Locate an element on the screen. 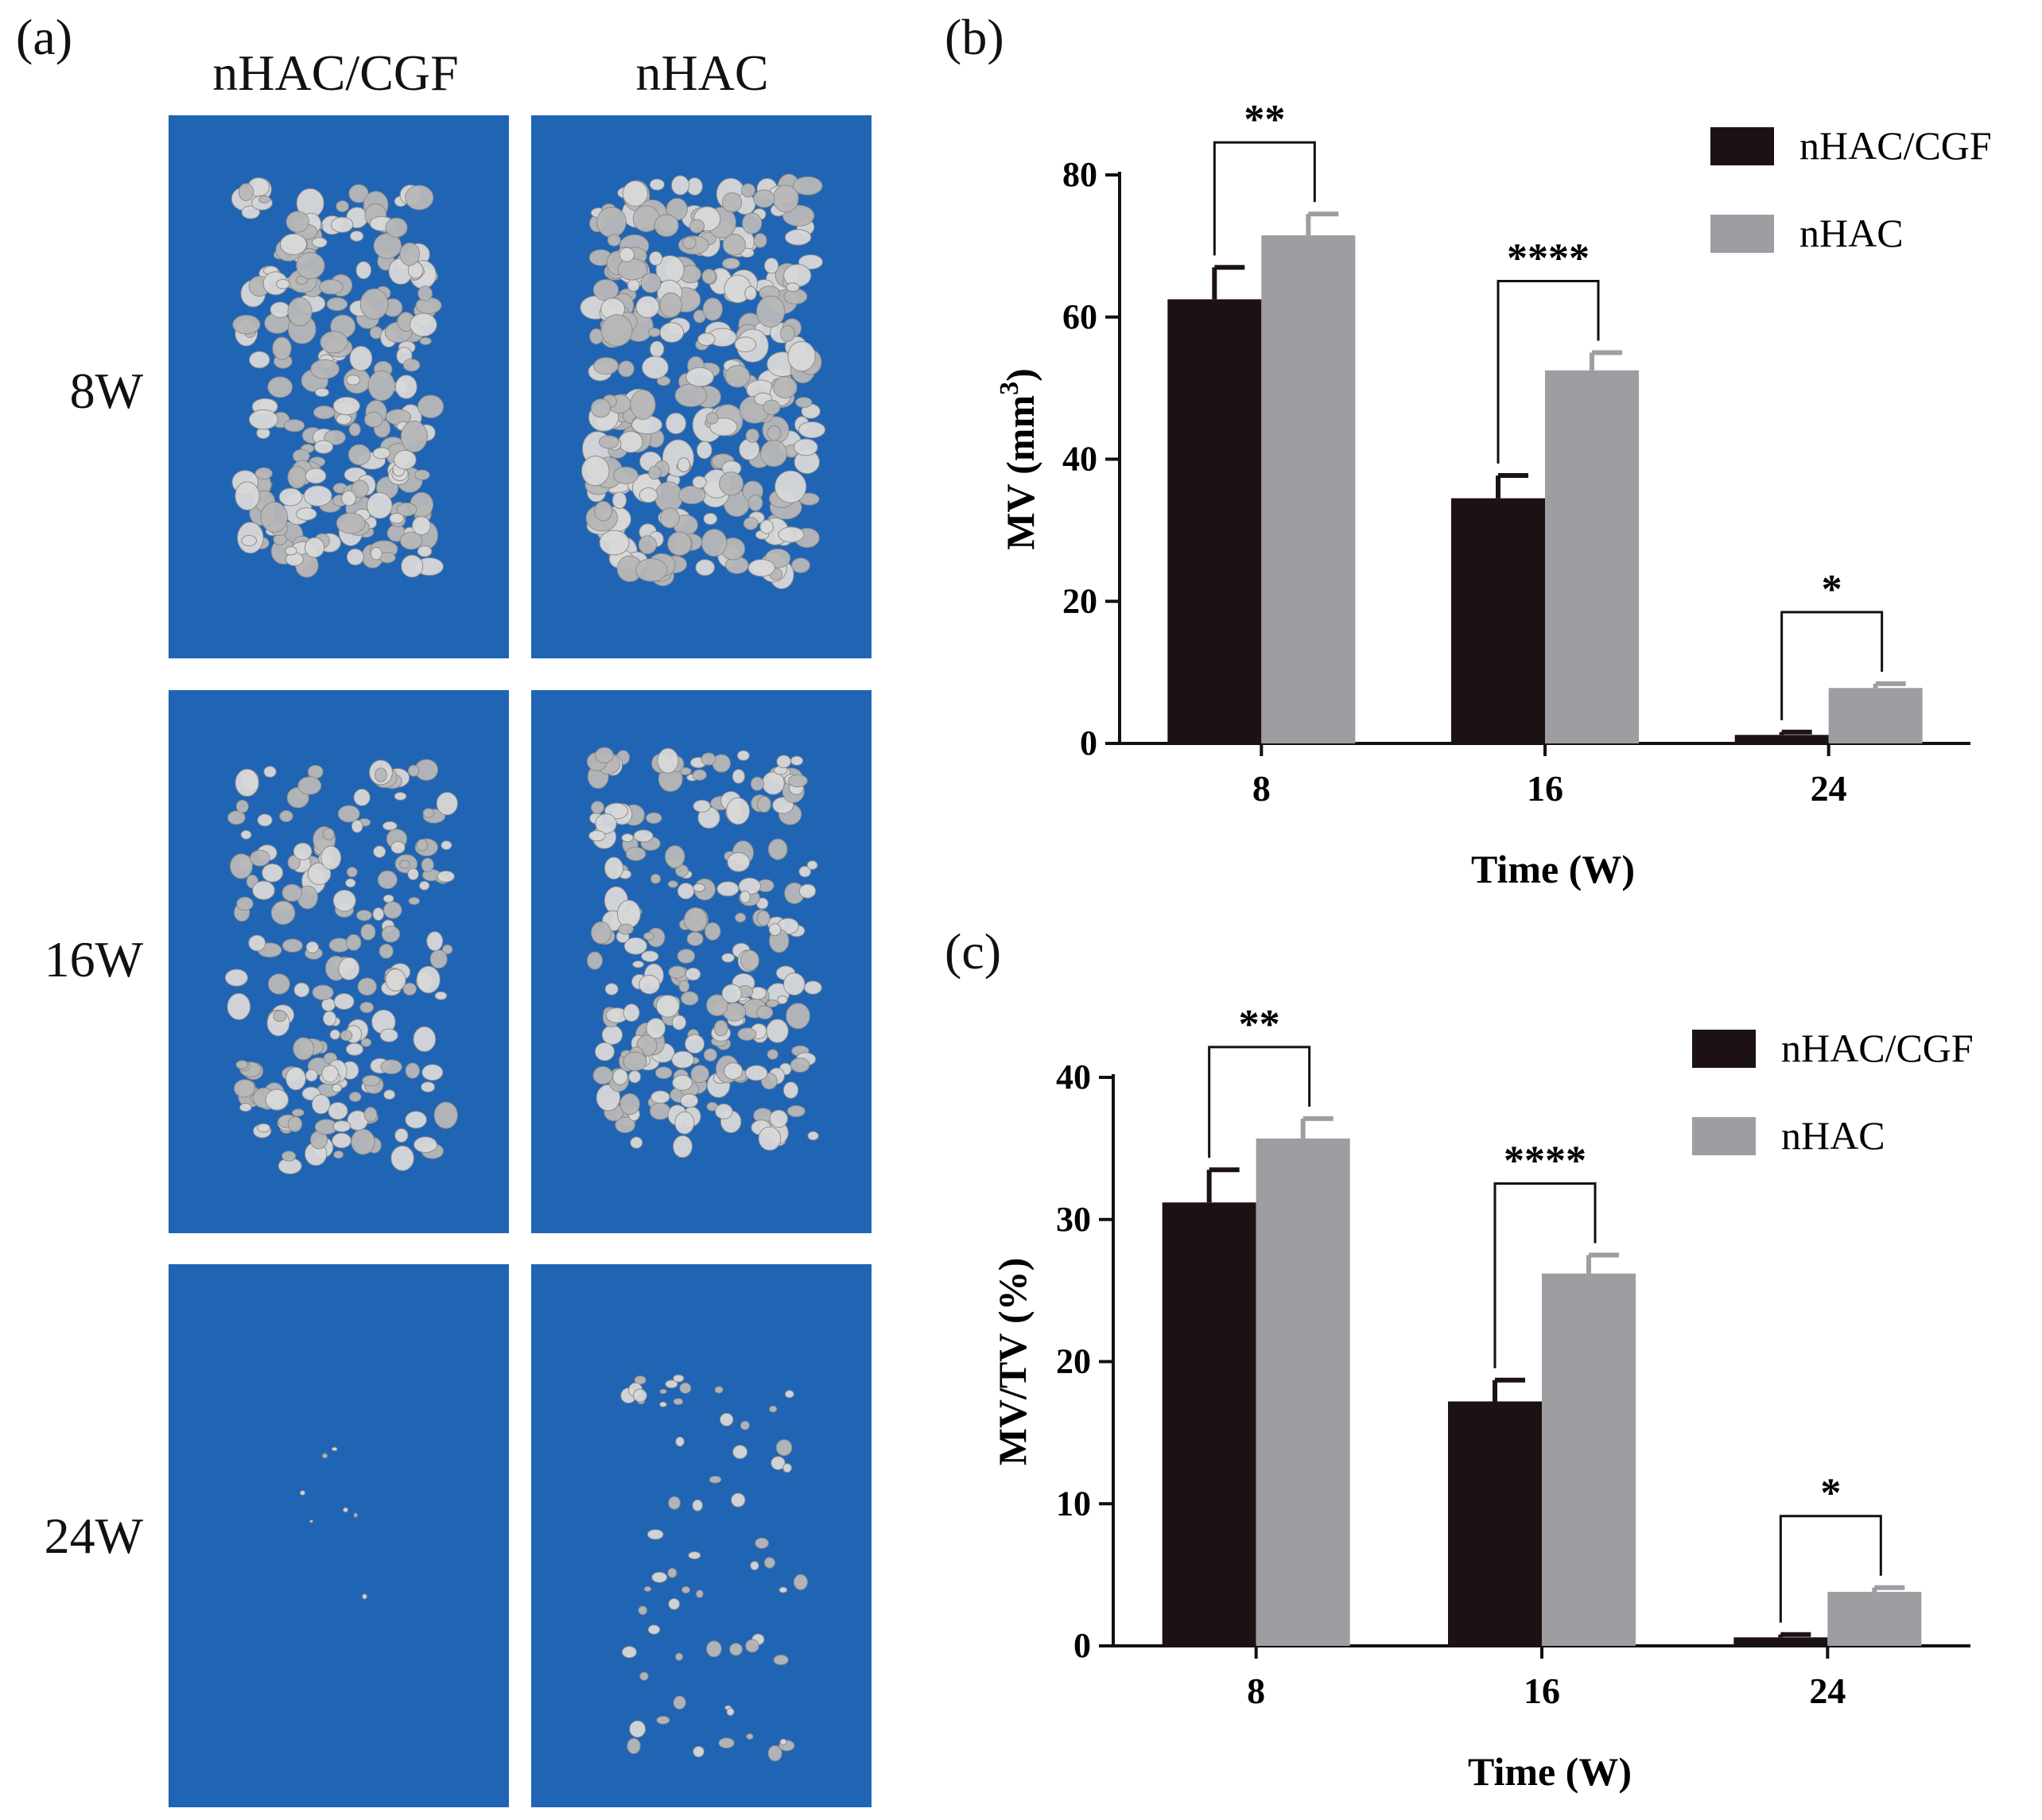 The height and width of the screenshot is (1820, 2042). ct-image-nhac-cgf-16w is located at coordinates (339, 961).